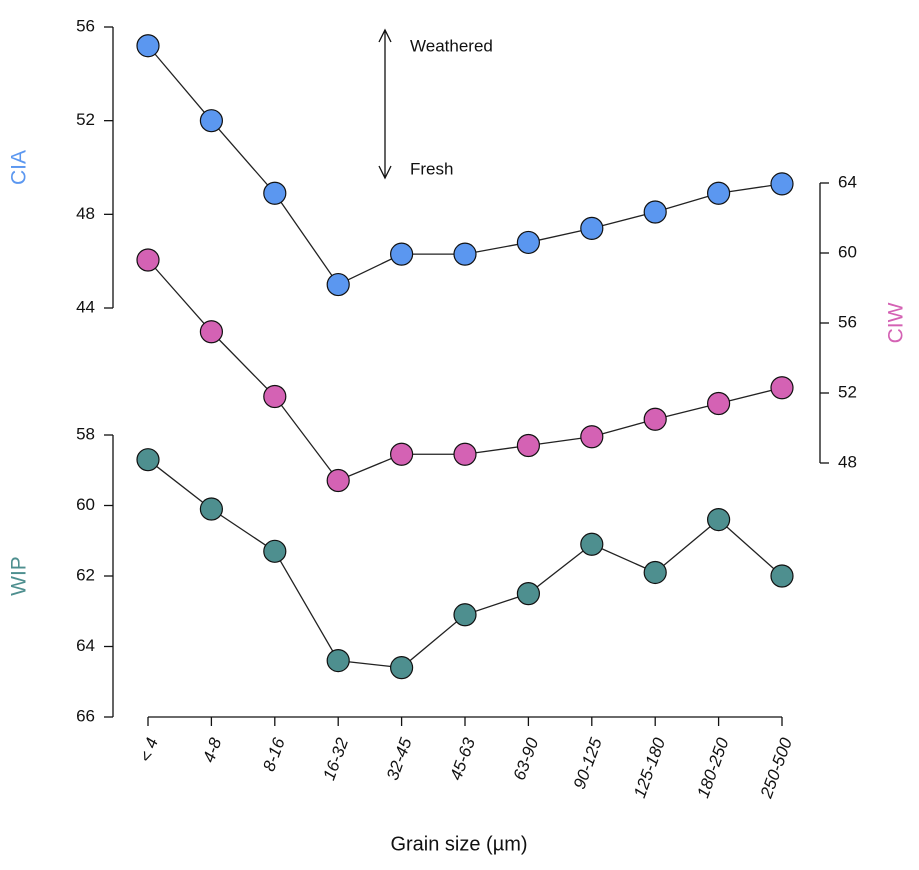 This screenshot has height=870, width=919. What do you see at coordinates (385, 104) in the screenshot?
I see `arrow` at bounding box center [385, 104].